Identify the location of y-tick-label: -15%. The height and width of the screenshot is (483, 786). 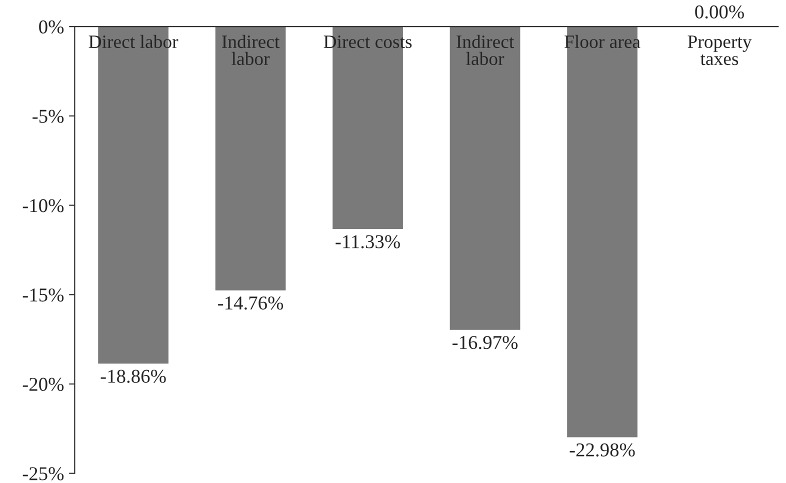
(43, 295).